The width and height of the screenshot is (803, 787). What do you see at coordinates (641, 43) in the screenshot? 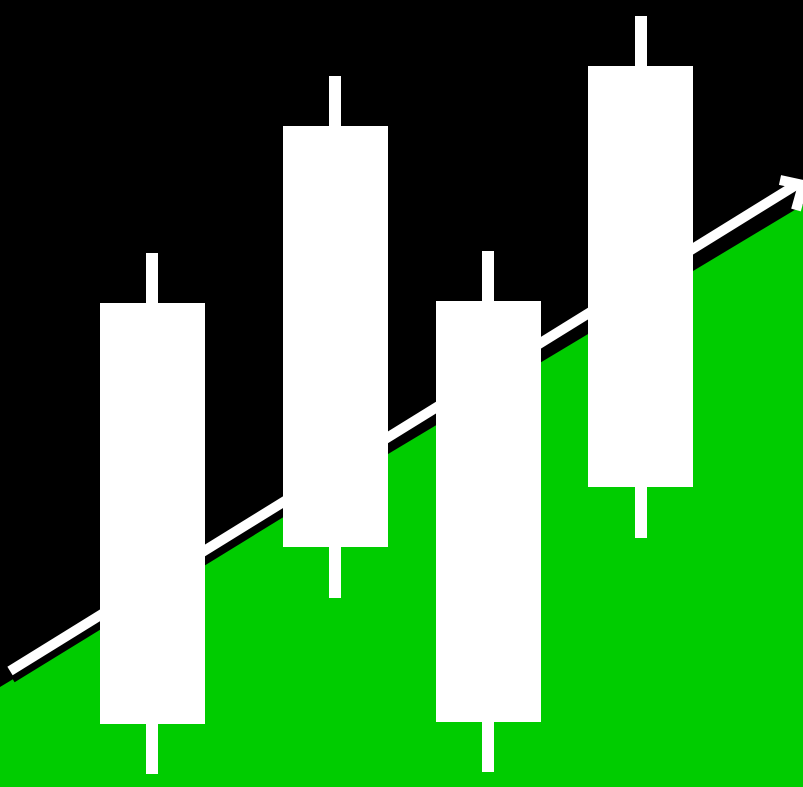
I see `candle-4-wick-top` at bounding box center [641, 43].